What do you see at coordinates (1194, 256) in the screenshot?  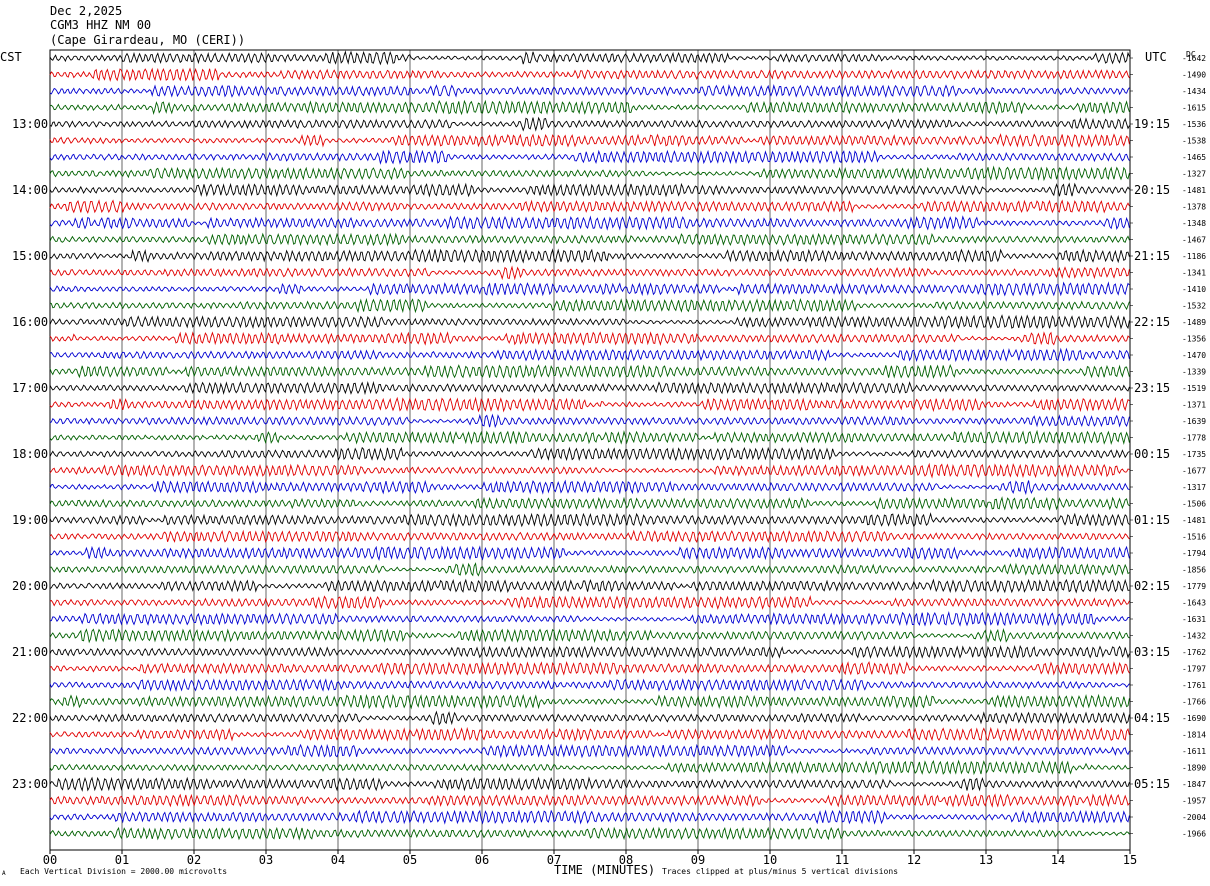 I see `dc-offset-label: -1186` at bounding box center [1194, 256].